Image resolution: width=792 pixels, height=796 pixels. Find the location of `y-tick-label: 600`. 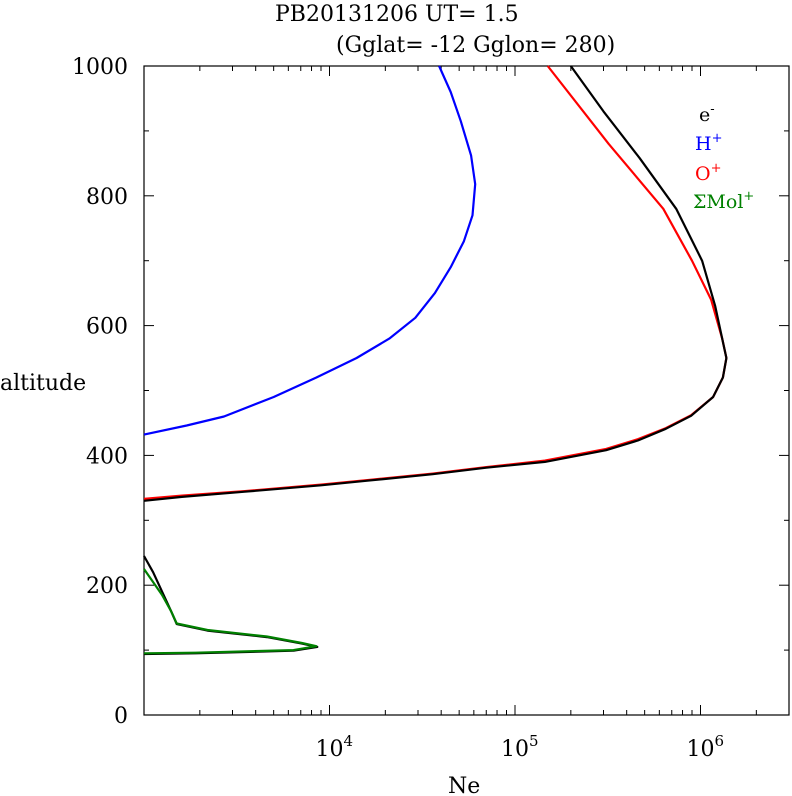

y-tick-label: 600 is located at coordinates (107, 327).